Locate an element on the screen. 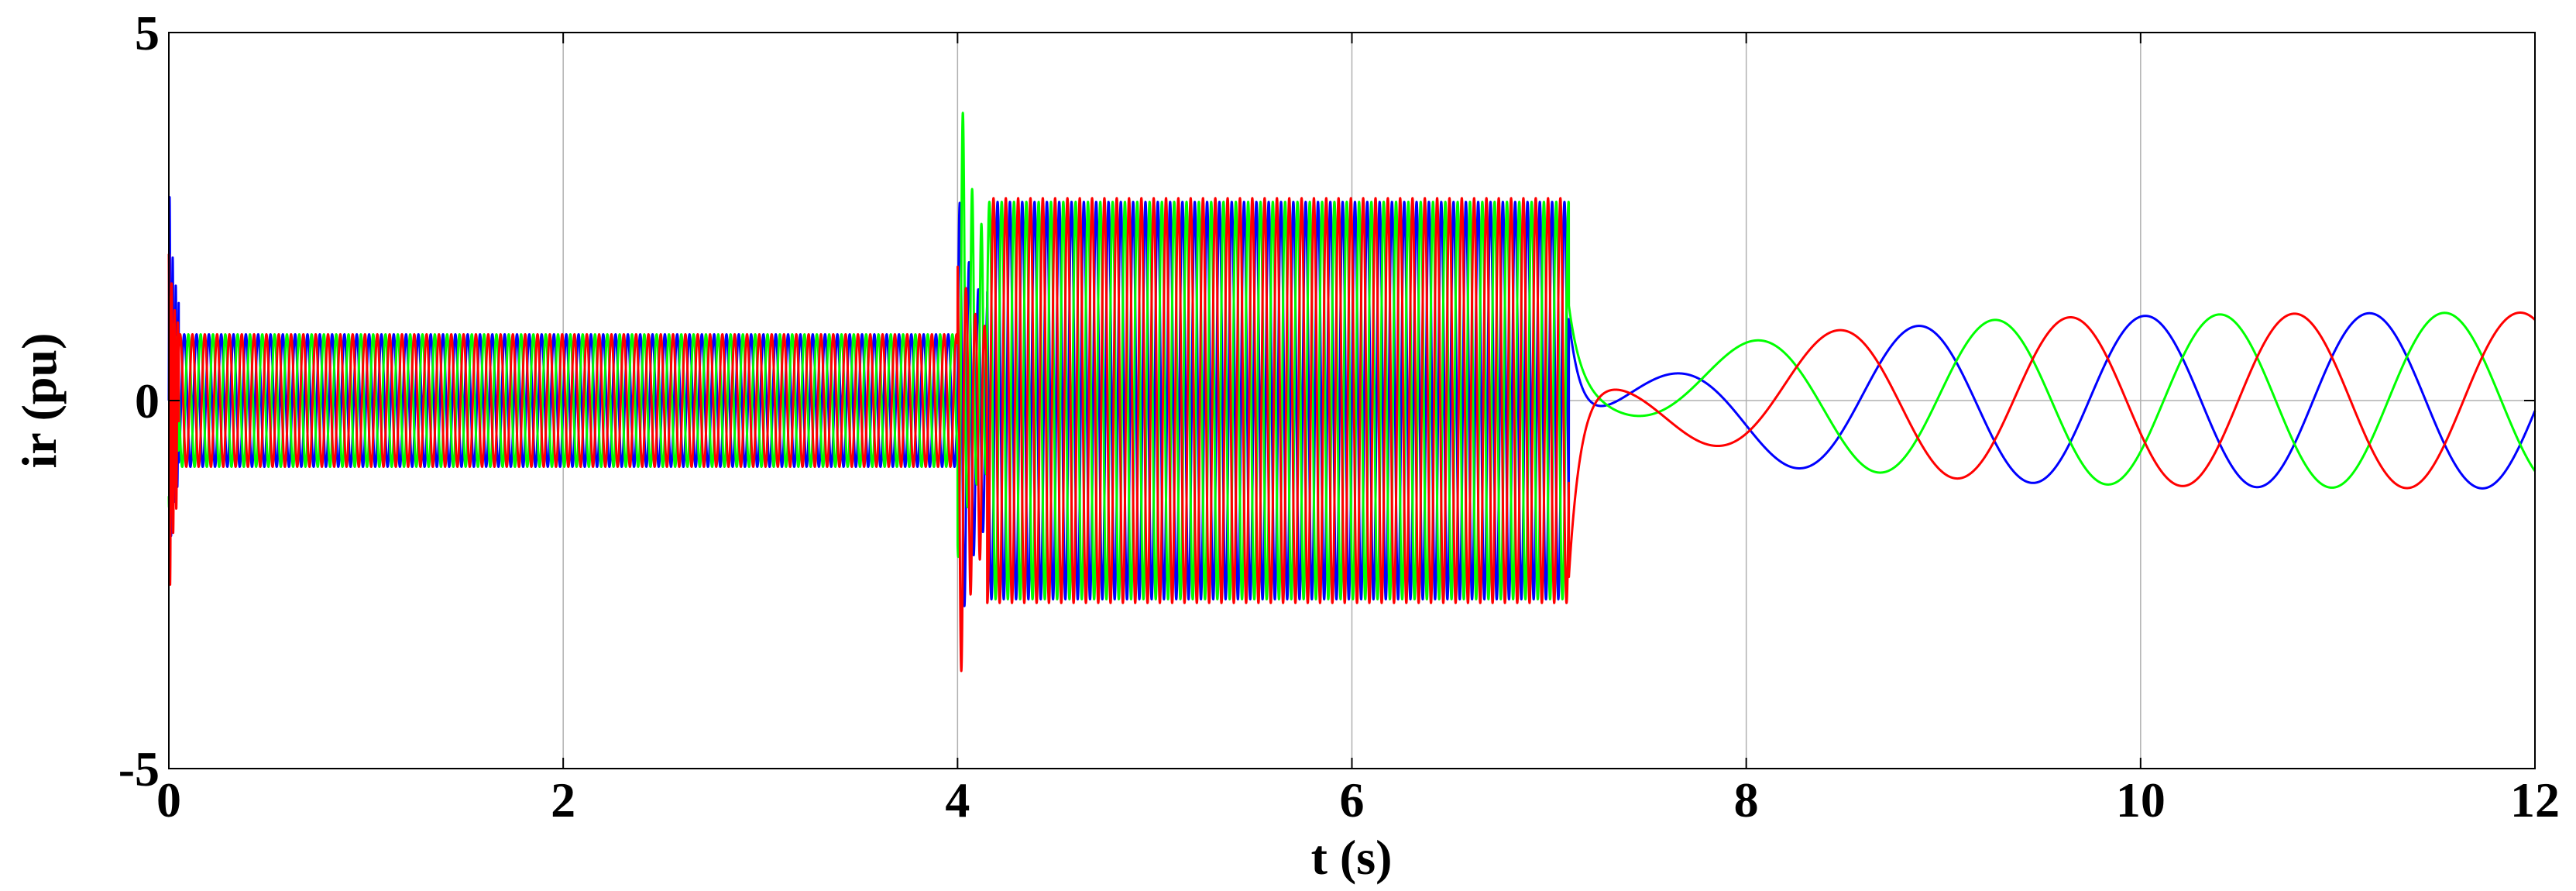 This screenshot has width=2576, height=891. x-tick-label: 12 is located at coordinates (2535, 799).